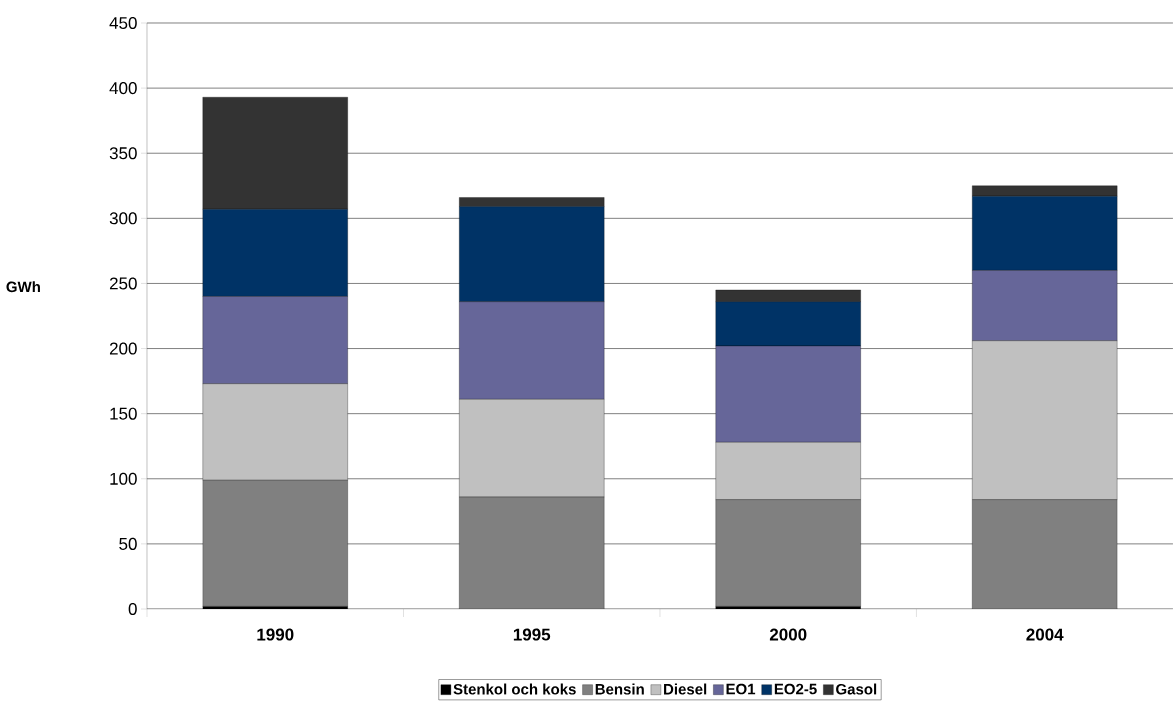 This screenshot has width=1173, height=718. I want to click on y-tick-label: 300, so click(123, 218).